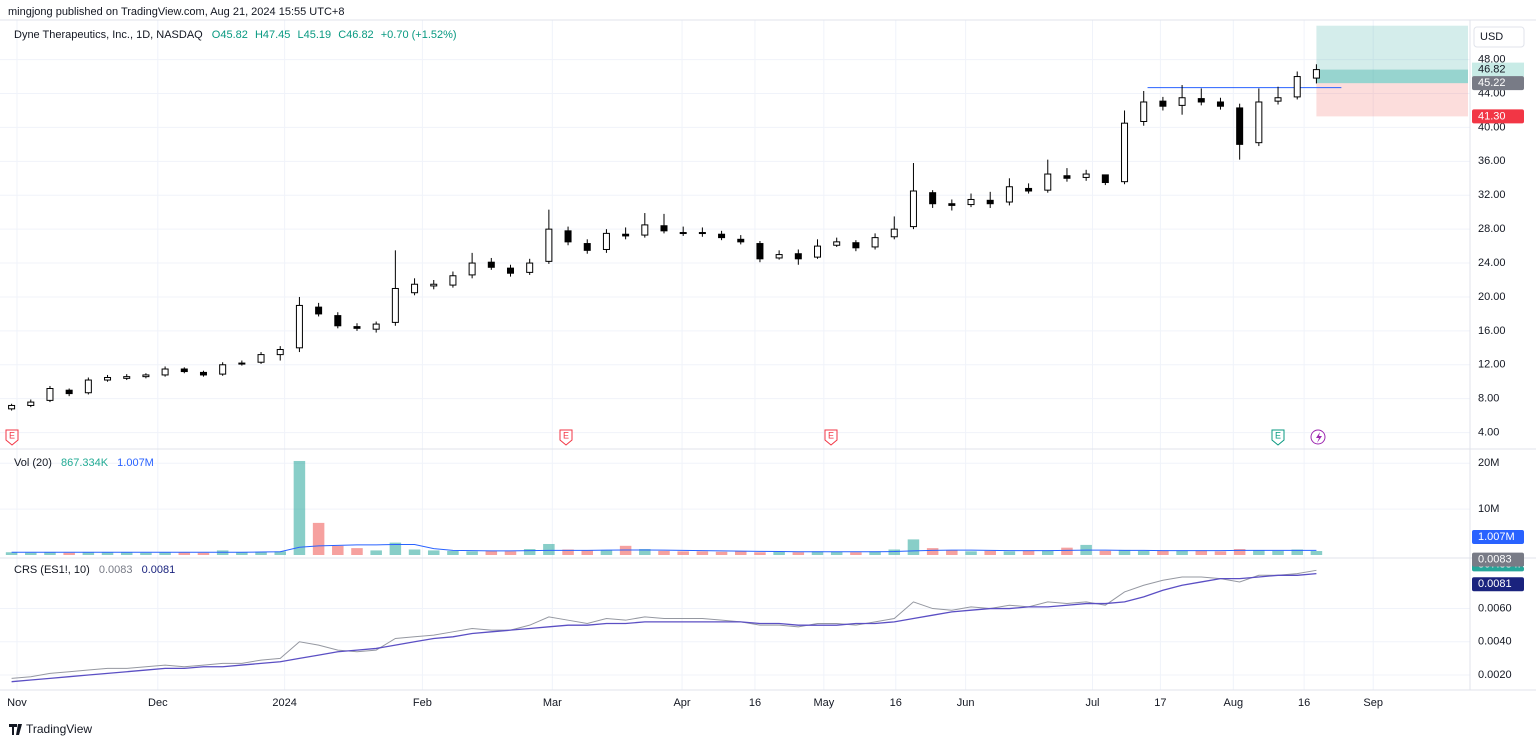  What do you see at coordinates (1492, 331) in the screenshot?
I see `y-tick-label: 16.00` at bounding box center [1492, 331].